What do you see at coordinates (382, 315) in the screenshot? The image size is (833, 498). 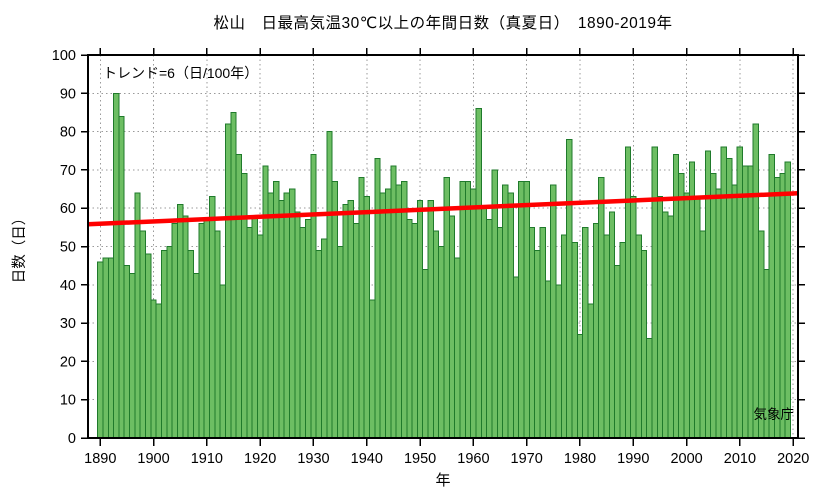 I see `bar-1943` at bounding box center [382, 315].